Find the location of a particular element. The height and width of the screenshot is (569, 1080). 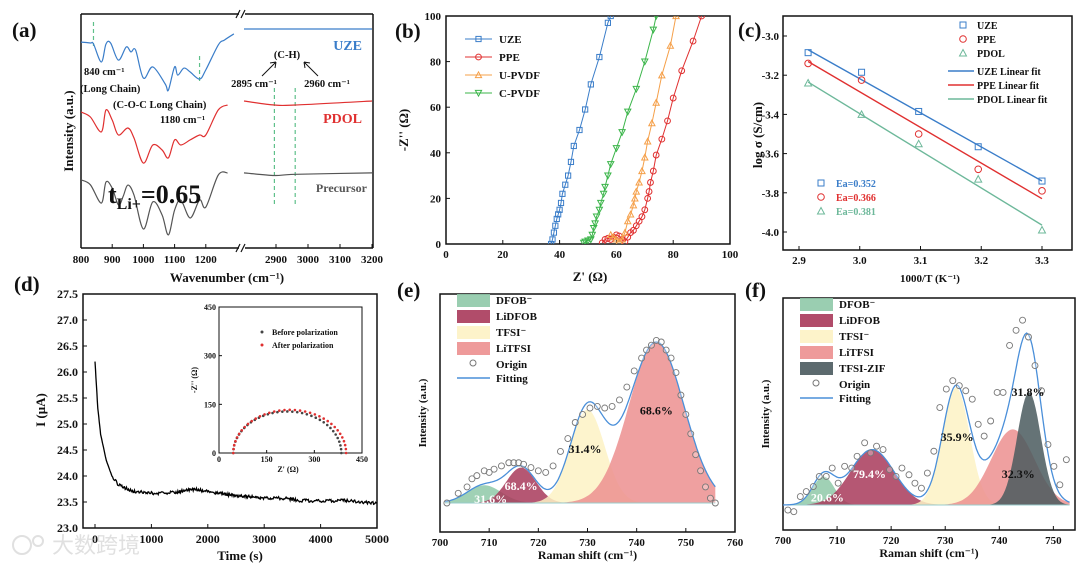

x-tick-label: 3200 is located at coordinates (372, 260).